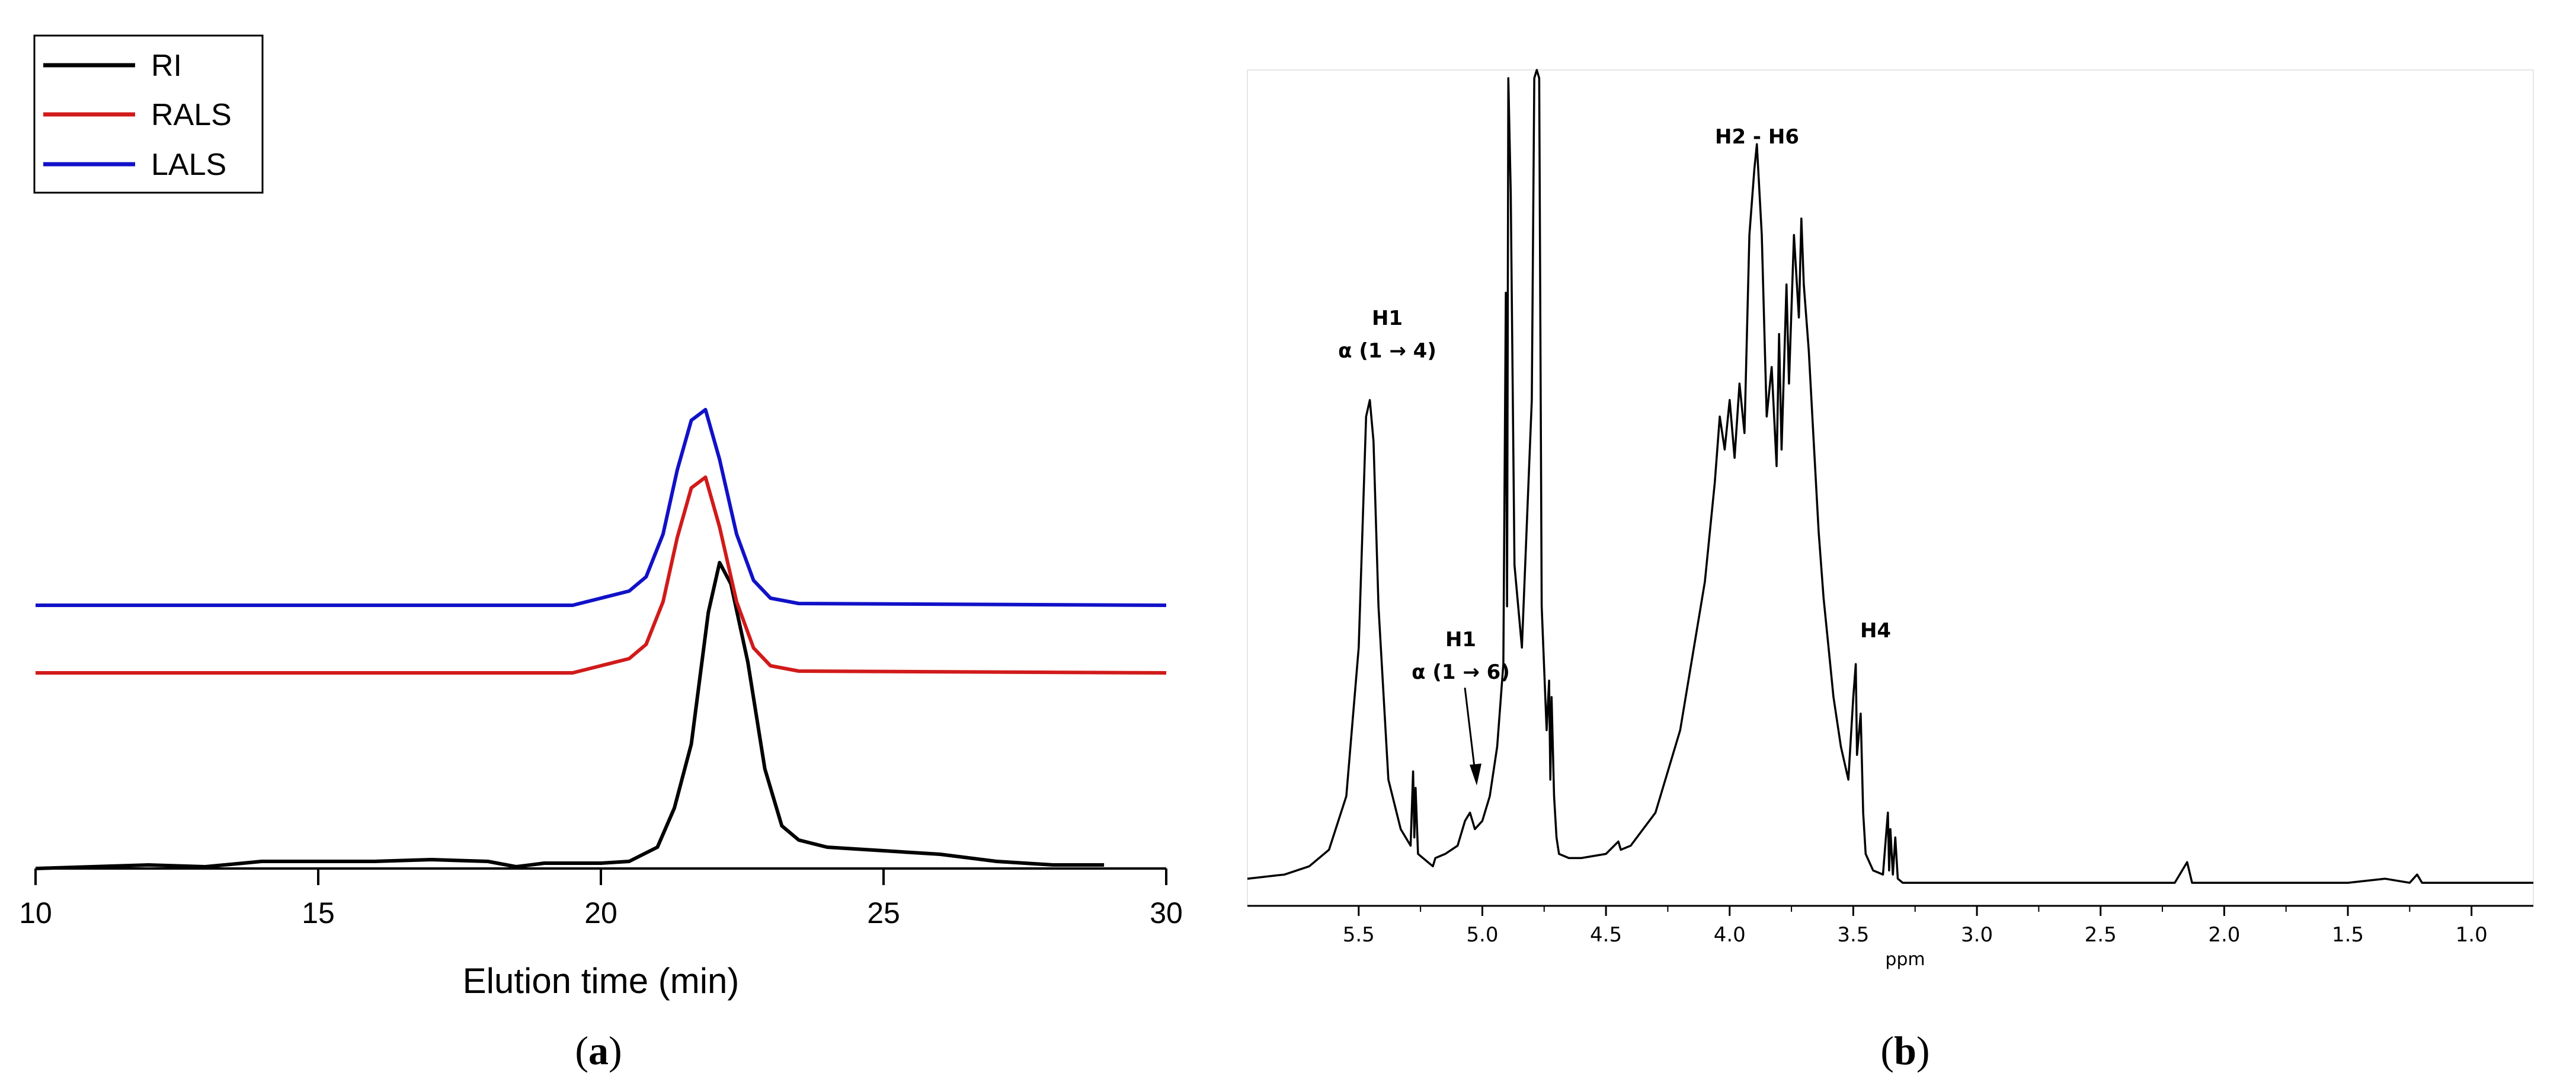 This screenshot has height=1092, width=2576. What do you see at coordinates (35, 913) in the screenshot?
I see `x-tick-label: 10` at bounding box center [35, 913].